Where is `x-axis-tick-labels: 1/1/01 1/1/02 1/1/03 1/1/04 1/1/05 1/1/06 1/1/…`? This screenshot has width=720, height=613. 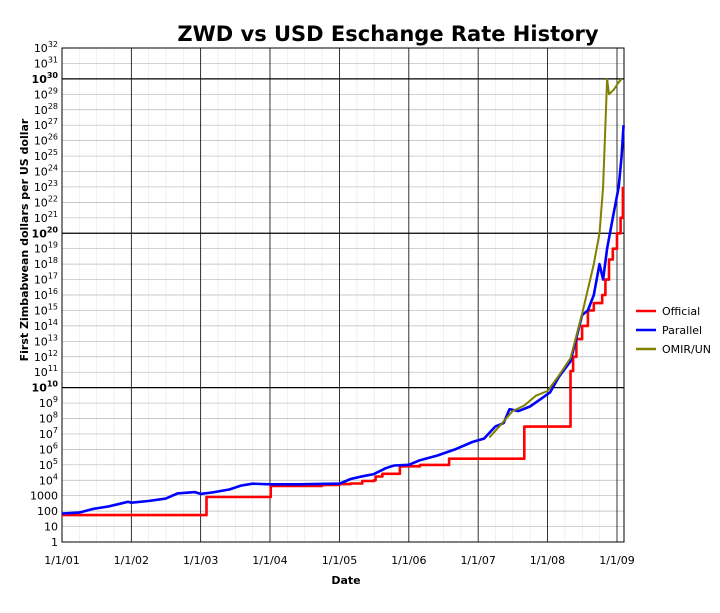
x-axis-tick-labels: 1/1/01 1/1/02 1/1/03 1/1/04 1/1/05 1/1/06 1/1/… is located at coordinates (339, 560).